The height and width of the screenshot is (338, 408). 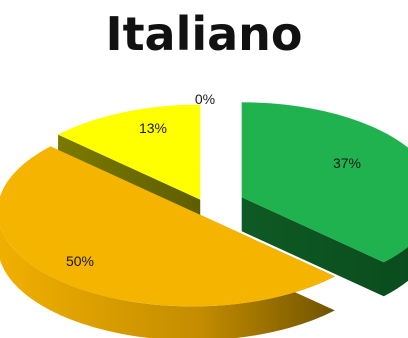 I want to click on pie-slice, so click(x=129, y=152).